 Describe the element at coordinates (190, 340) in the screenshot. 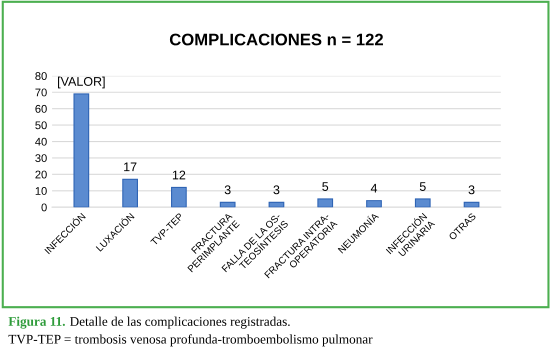

I see `text: TVP-TEP = trombosis venosa profunda-tromboembolismo pulmonar` at that location.